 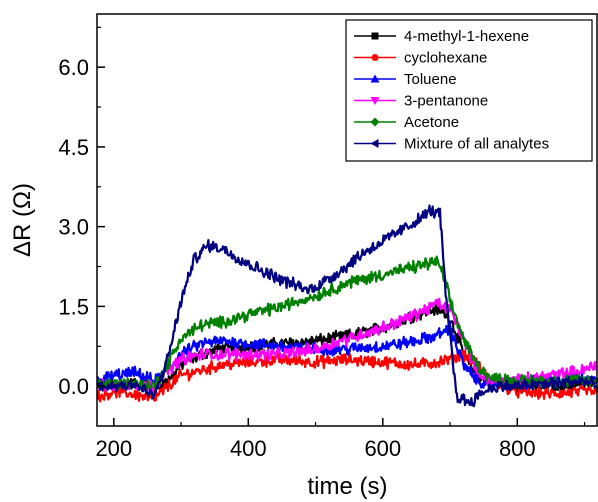 What do you see at coordinates (348, 486) in the screenshot?
I see `x-axis-title: time (s)` at bounding box center [348, 486].